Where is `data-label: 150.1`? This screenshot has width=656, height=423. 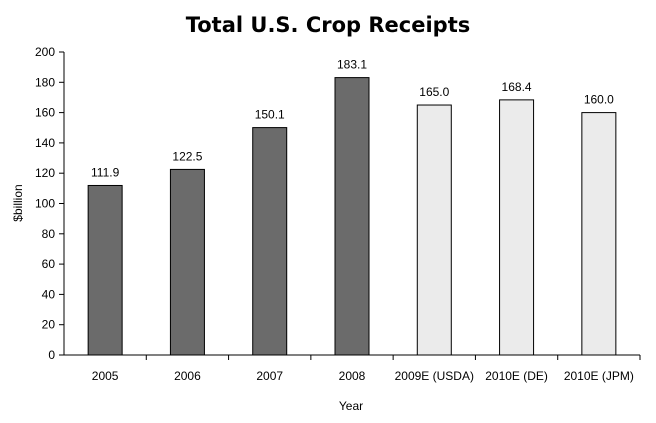 data-label: 150.1 is located at coordinates (270, 115).